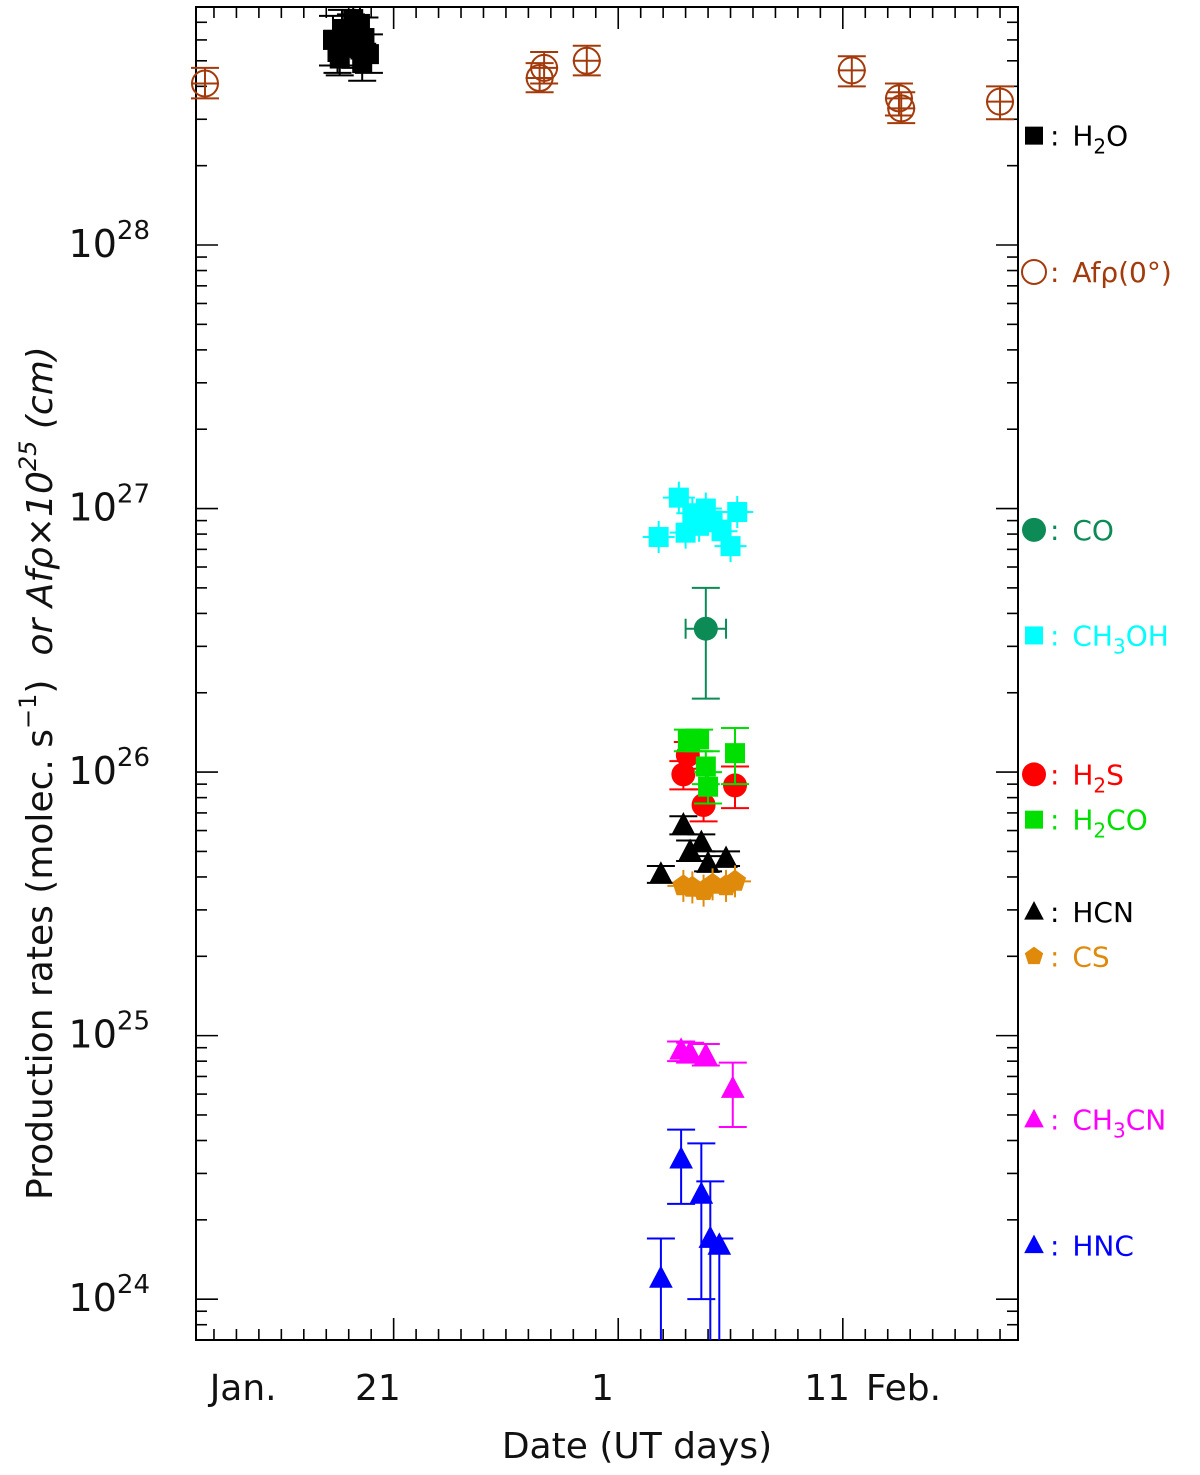 This screenshot has height=1475, width=1200. Describe the element at coordinates (1147, 635) in the screenshot. I see `legend-tail: OH` at that location.